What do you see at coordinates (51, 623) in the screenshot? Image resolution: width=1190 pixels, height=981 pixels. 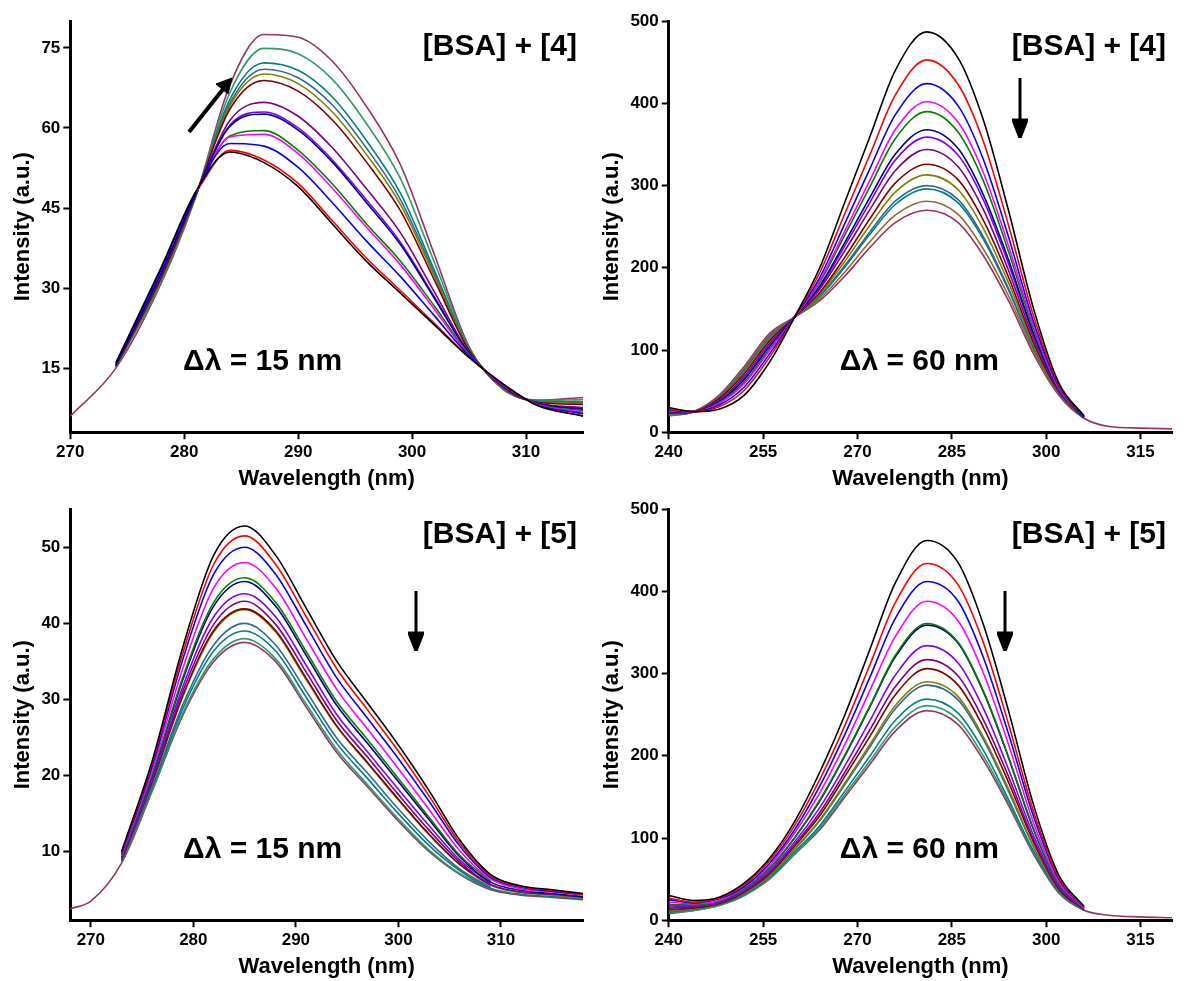 I see `y-tick-label: 40` at bounding box center [51, 623].